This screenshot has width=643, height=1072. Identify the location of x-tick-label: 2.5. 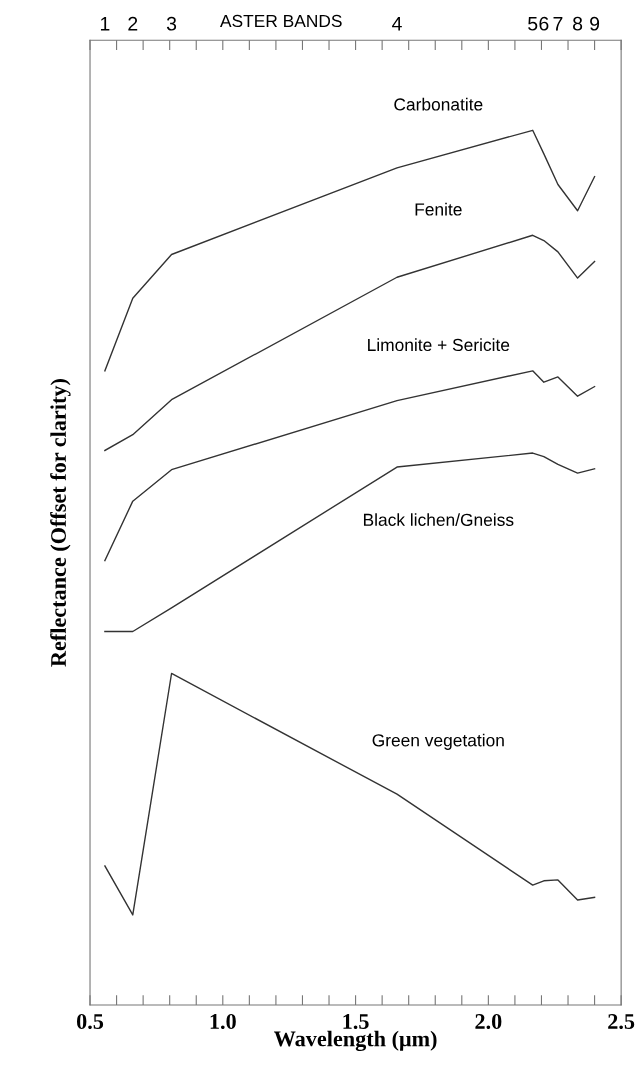
(621, 1022).